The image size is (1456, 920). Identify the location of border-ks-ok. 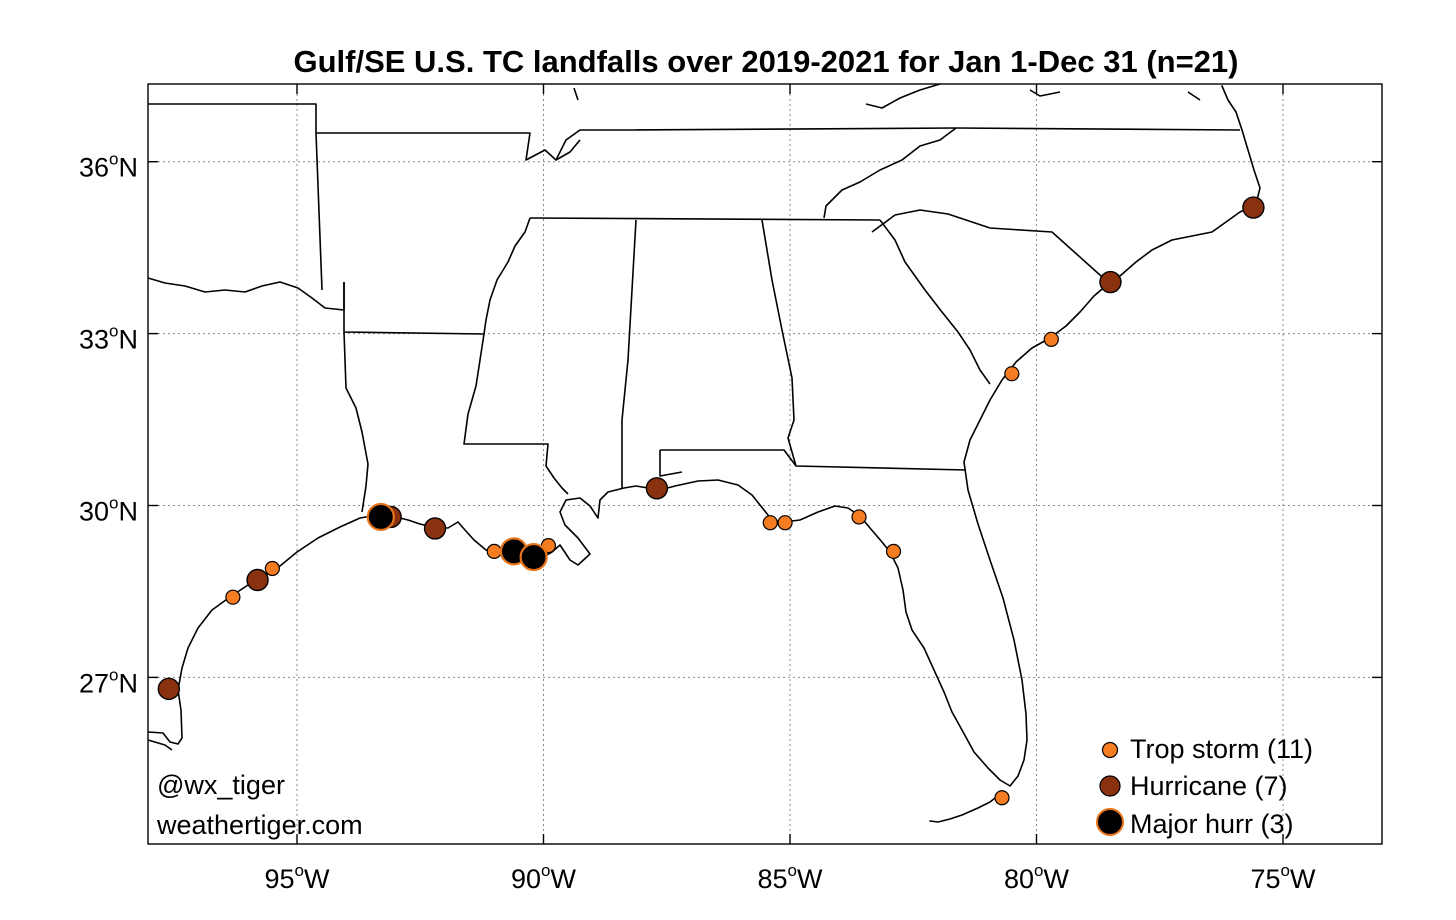
(778, 144).